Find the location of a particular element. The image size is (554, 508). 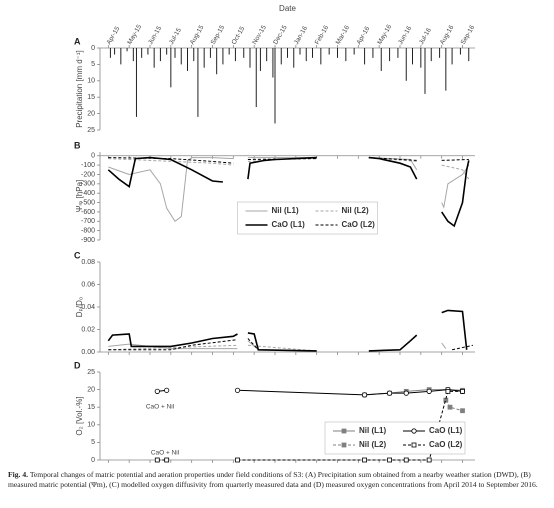

x-tick-label: Jun-16 is located at coordinates (405, 35).